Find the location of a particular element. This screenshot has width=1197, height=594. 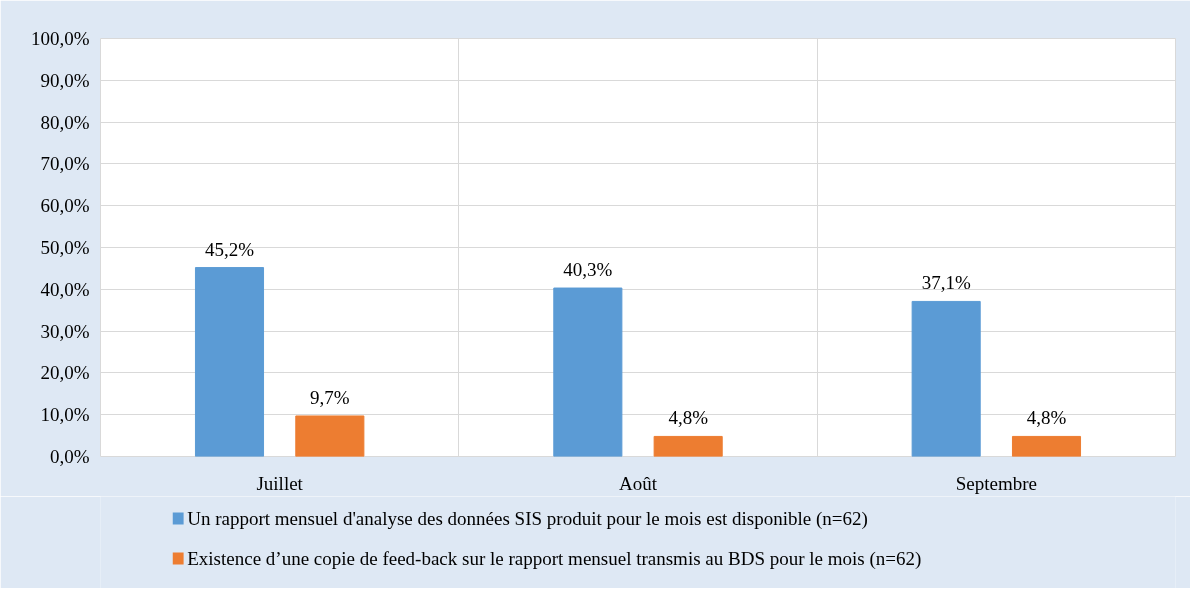

y-tick-label: 0,0% is located at coordinates (69, 456).